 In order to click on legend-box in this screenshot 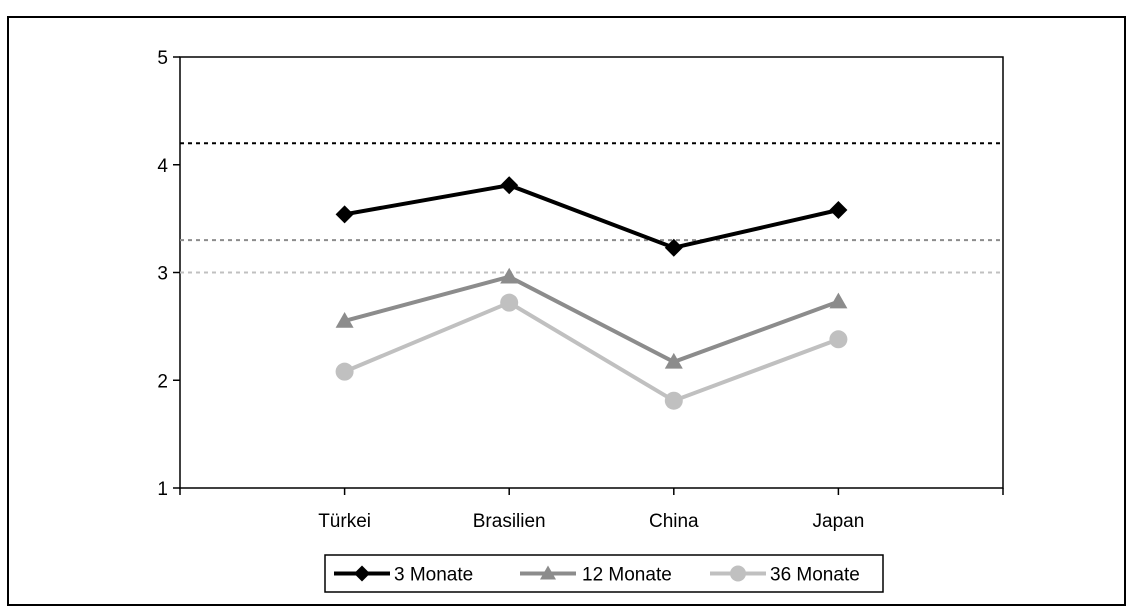, I will do `click(604, 573)`.